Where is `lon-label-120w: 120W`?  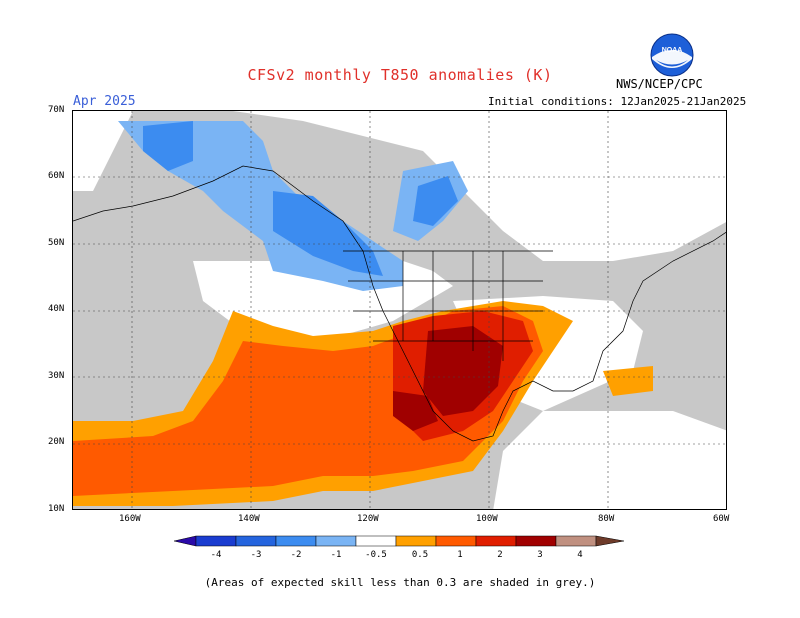
lon-label-120w: 120W is located at coordinates (368, 519).